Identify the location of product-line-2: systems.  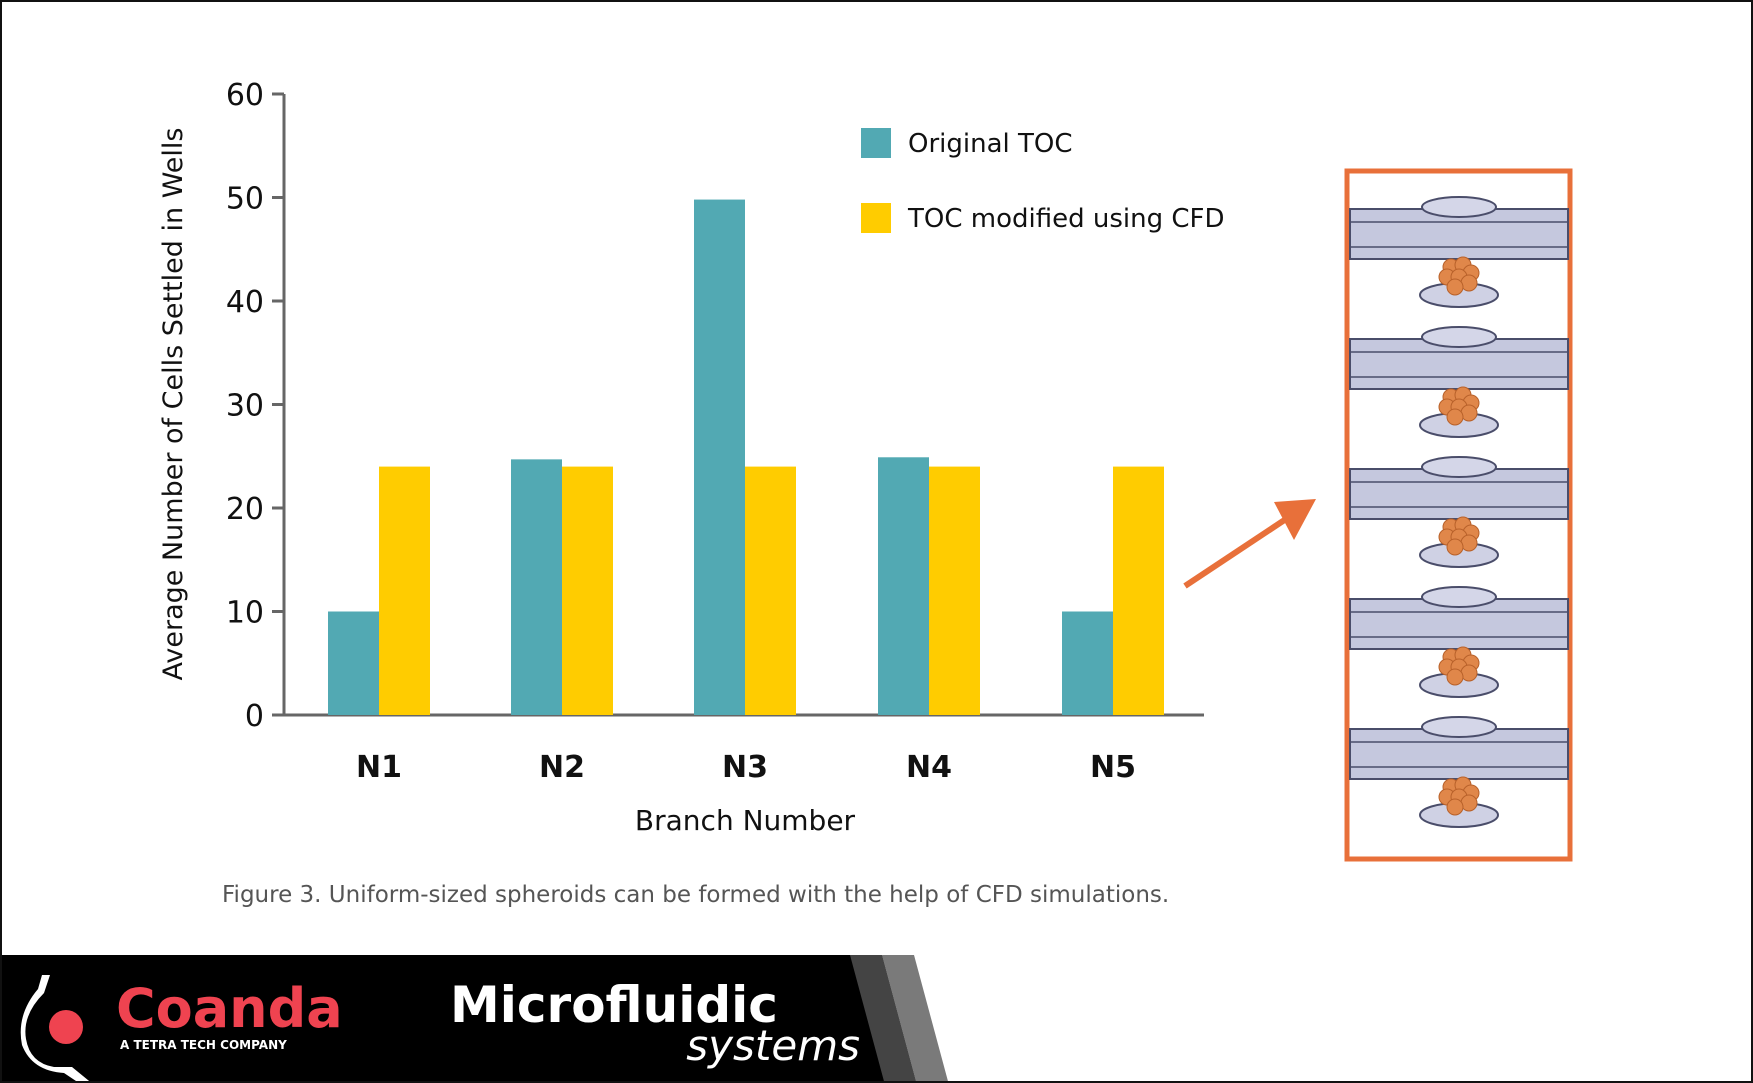
(773, 1045).